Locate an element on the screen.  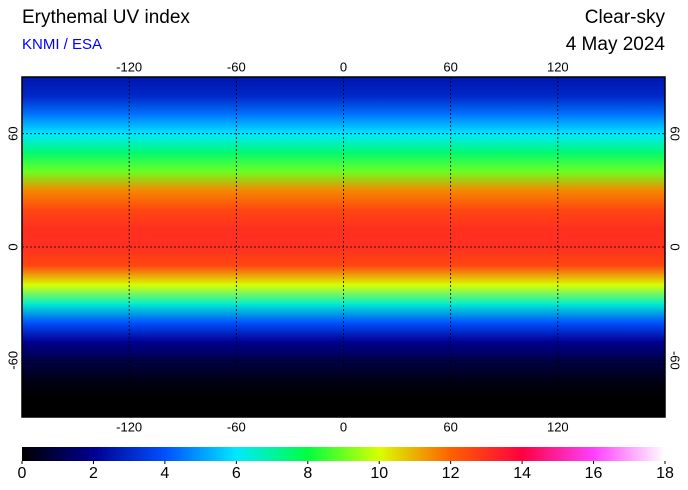
colorbar-tick-label: 12 is located at coordinates (451, 473).